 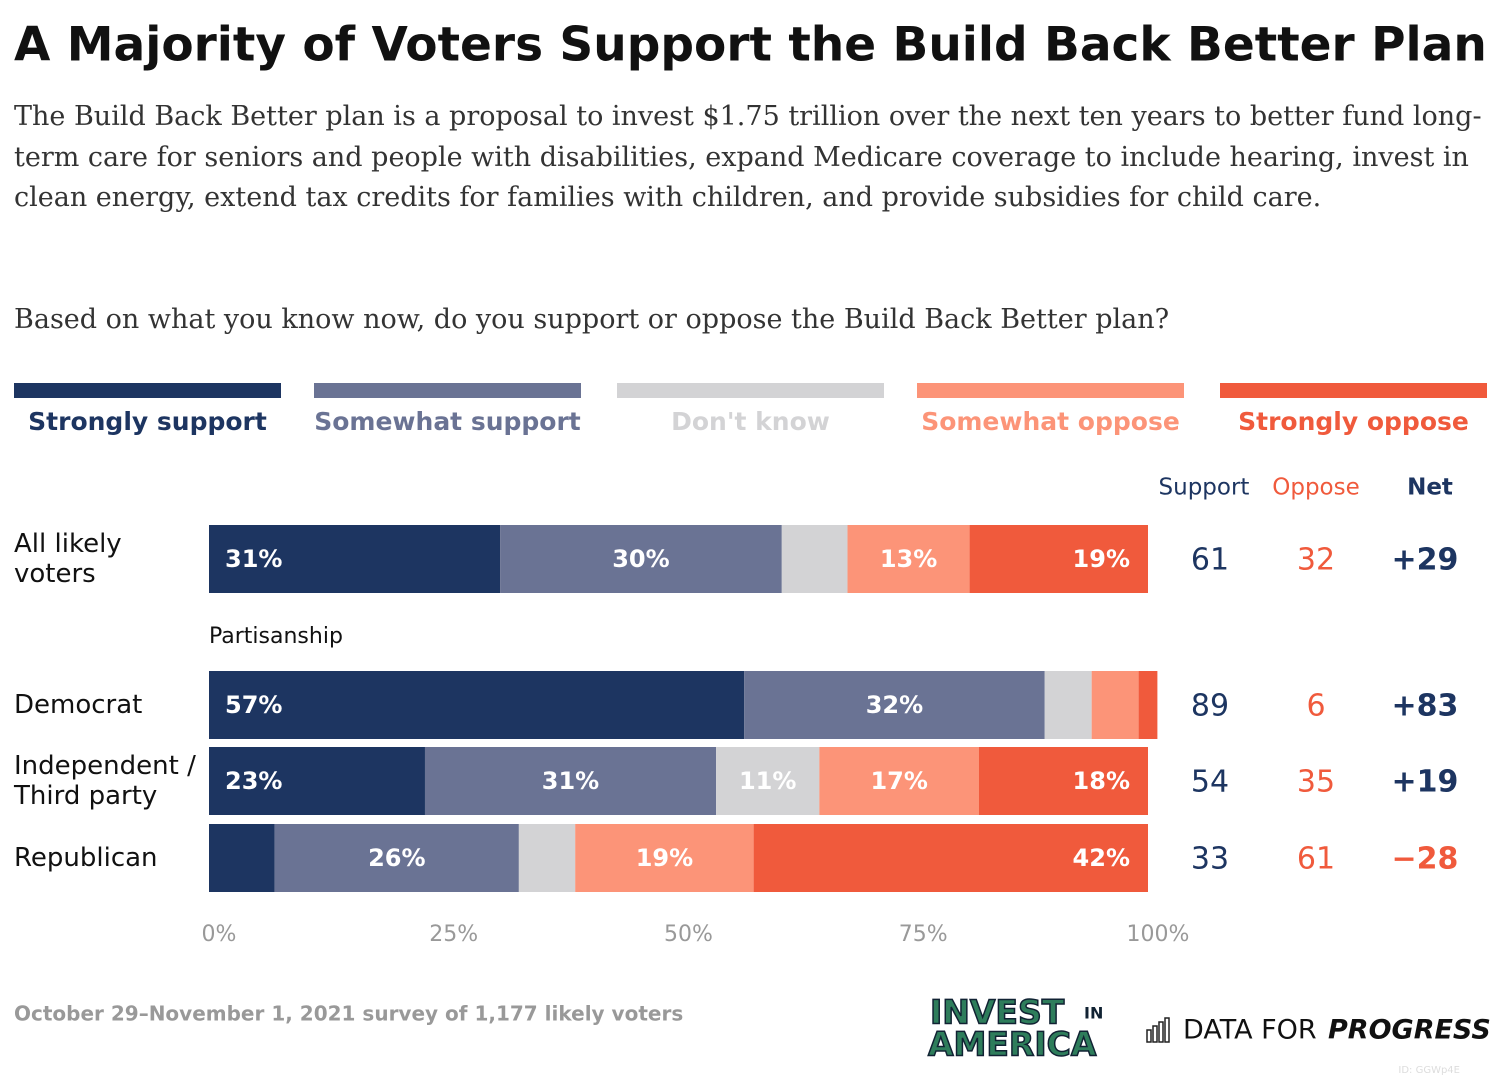 I want to click on chart-id: ID: GGWp4E, so click(x=1429, y=1070).